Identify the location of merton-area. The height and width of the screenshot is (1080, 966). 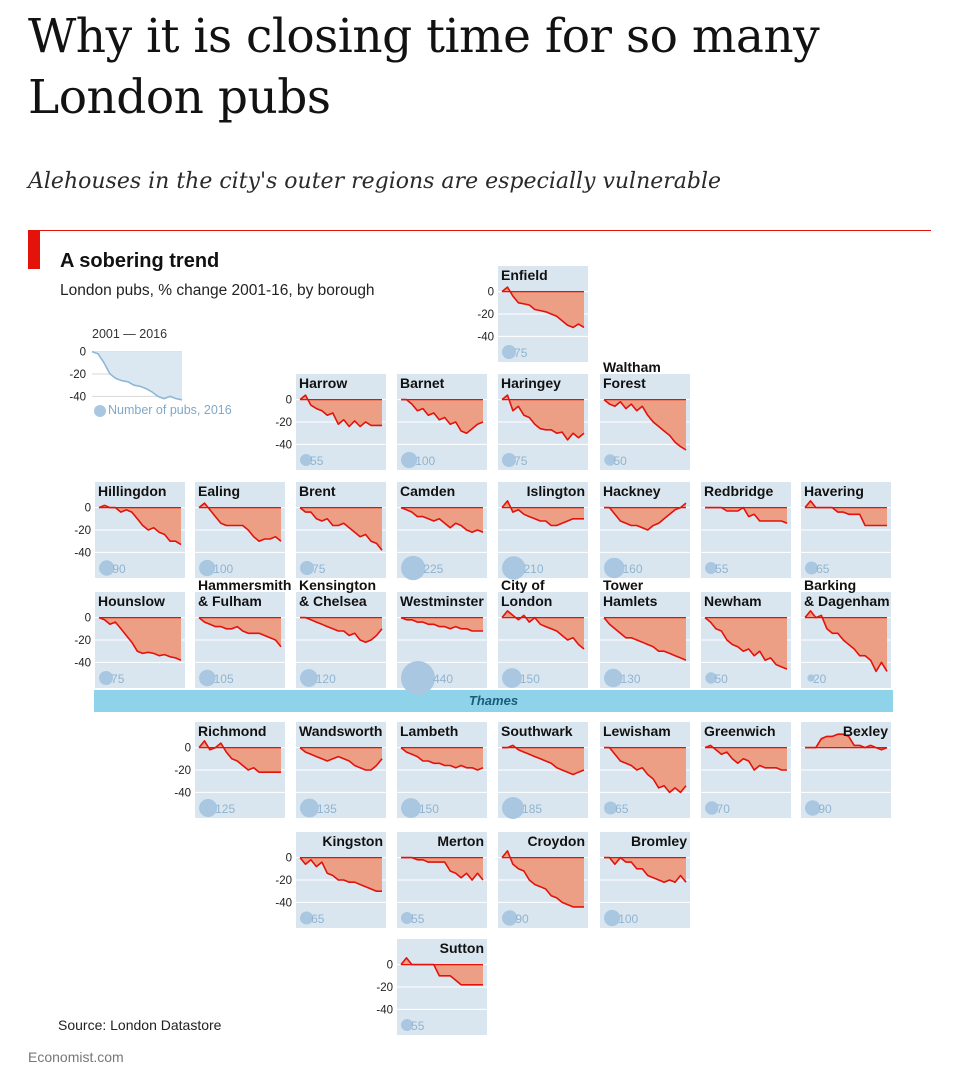
(442, 868).